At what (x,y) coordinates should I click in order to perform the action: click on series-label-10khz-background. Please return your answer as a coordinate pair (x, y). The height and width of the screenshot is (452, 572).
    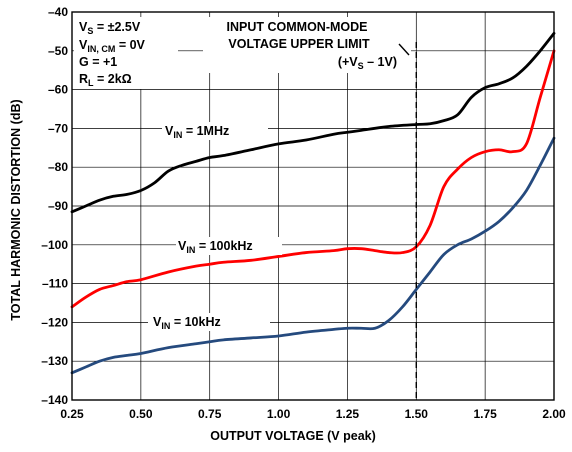
    Looking at the image, I should click on (209, 322).